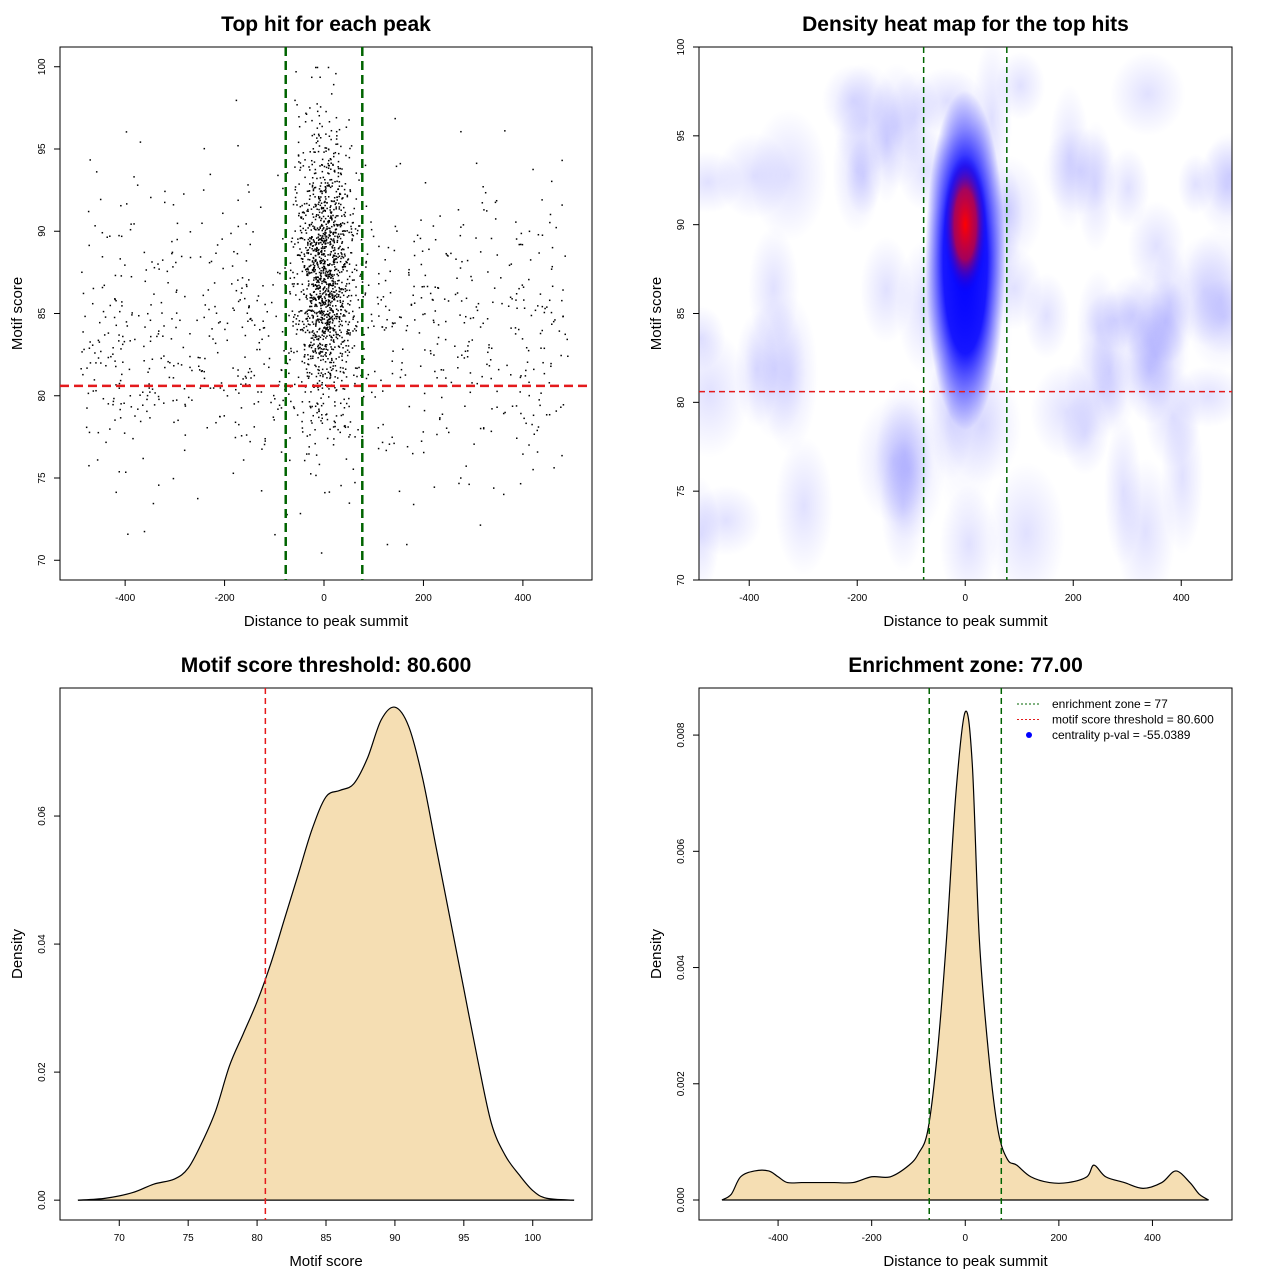  What do you see at coordinates (965, 1261) in the screenshot?
I see `x-axis-label: Distance to peak summit` at bounding box center [965, 1261].